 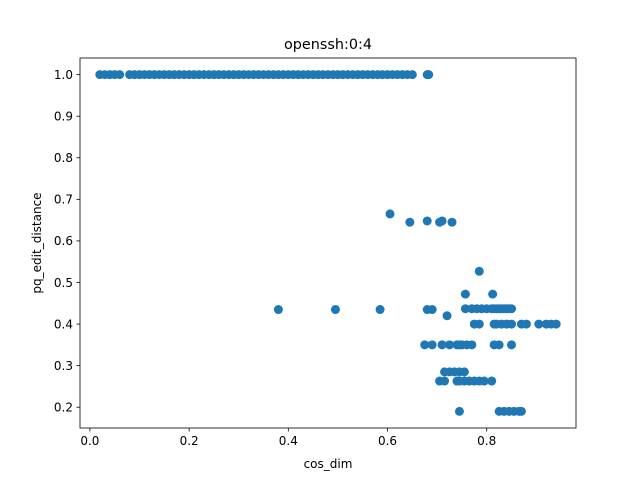 I want to click on y-tick-label: 0.5, so click(x=63, y=283).